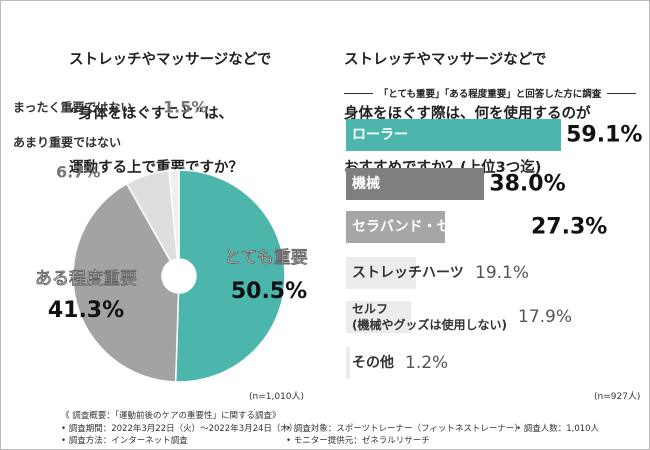 The image size is (650, 450). What do you see at coordinates (358, 440) in the screenshot?
I see `footer-item: モニター提供元：ゼネラルリサーチ` at bounding box center [358, 440].